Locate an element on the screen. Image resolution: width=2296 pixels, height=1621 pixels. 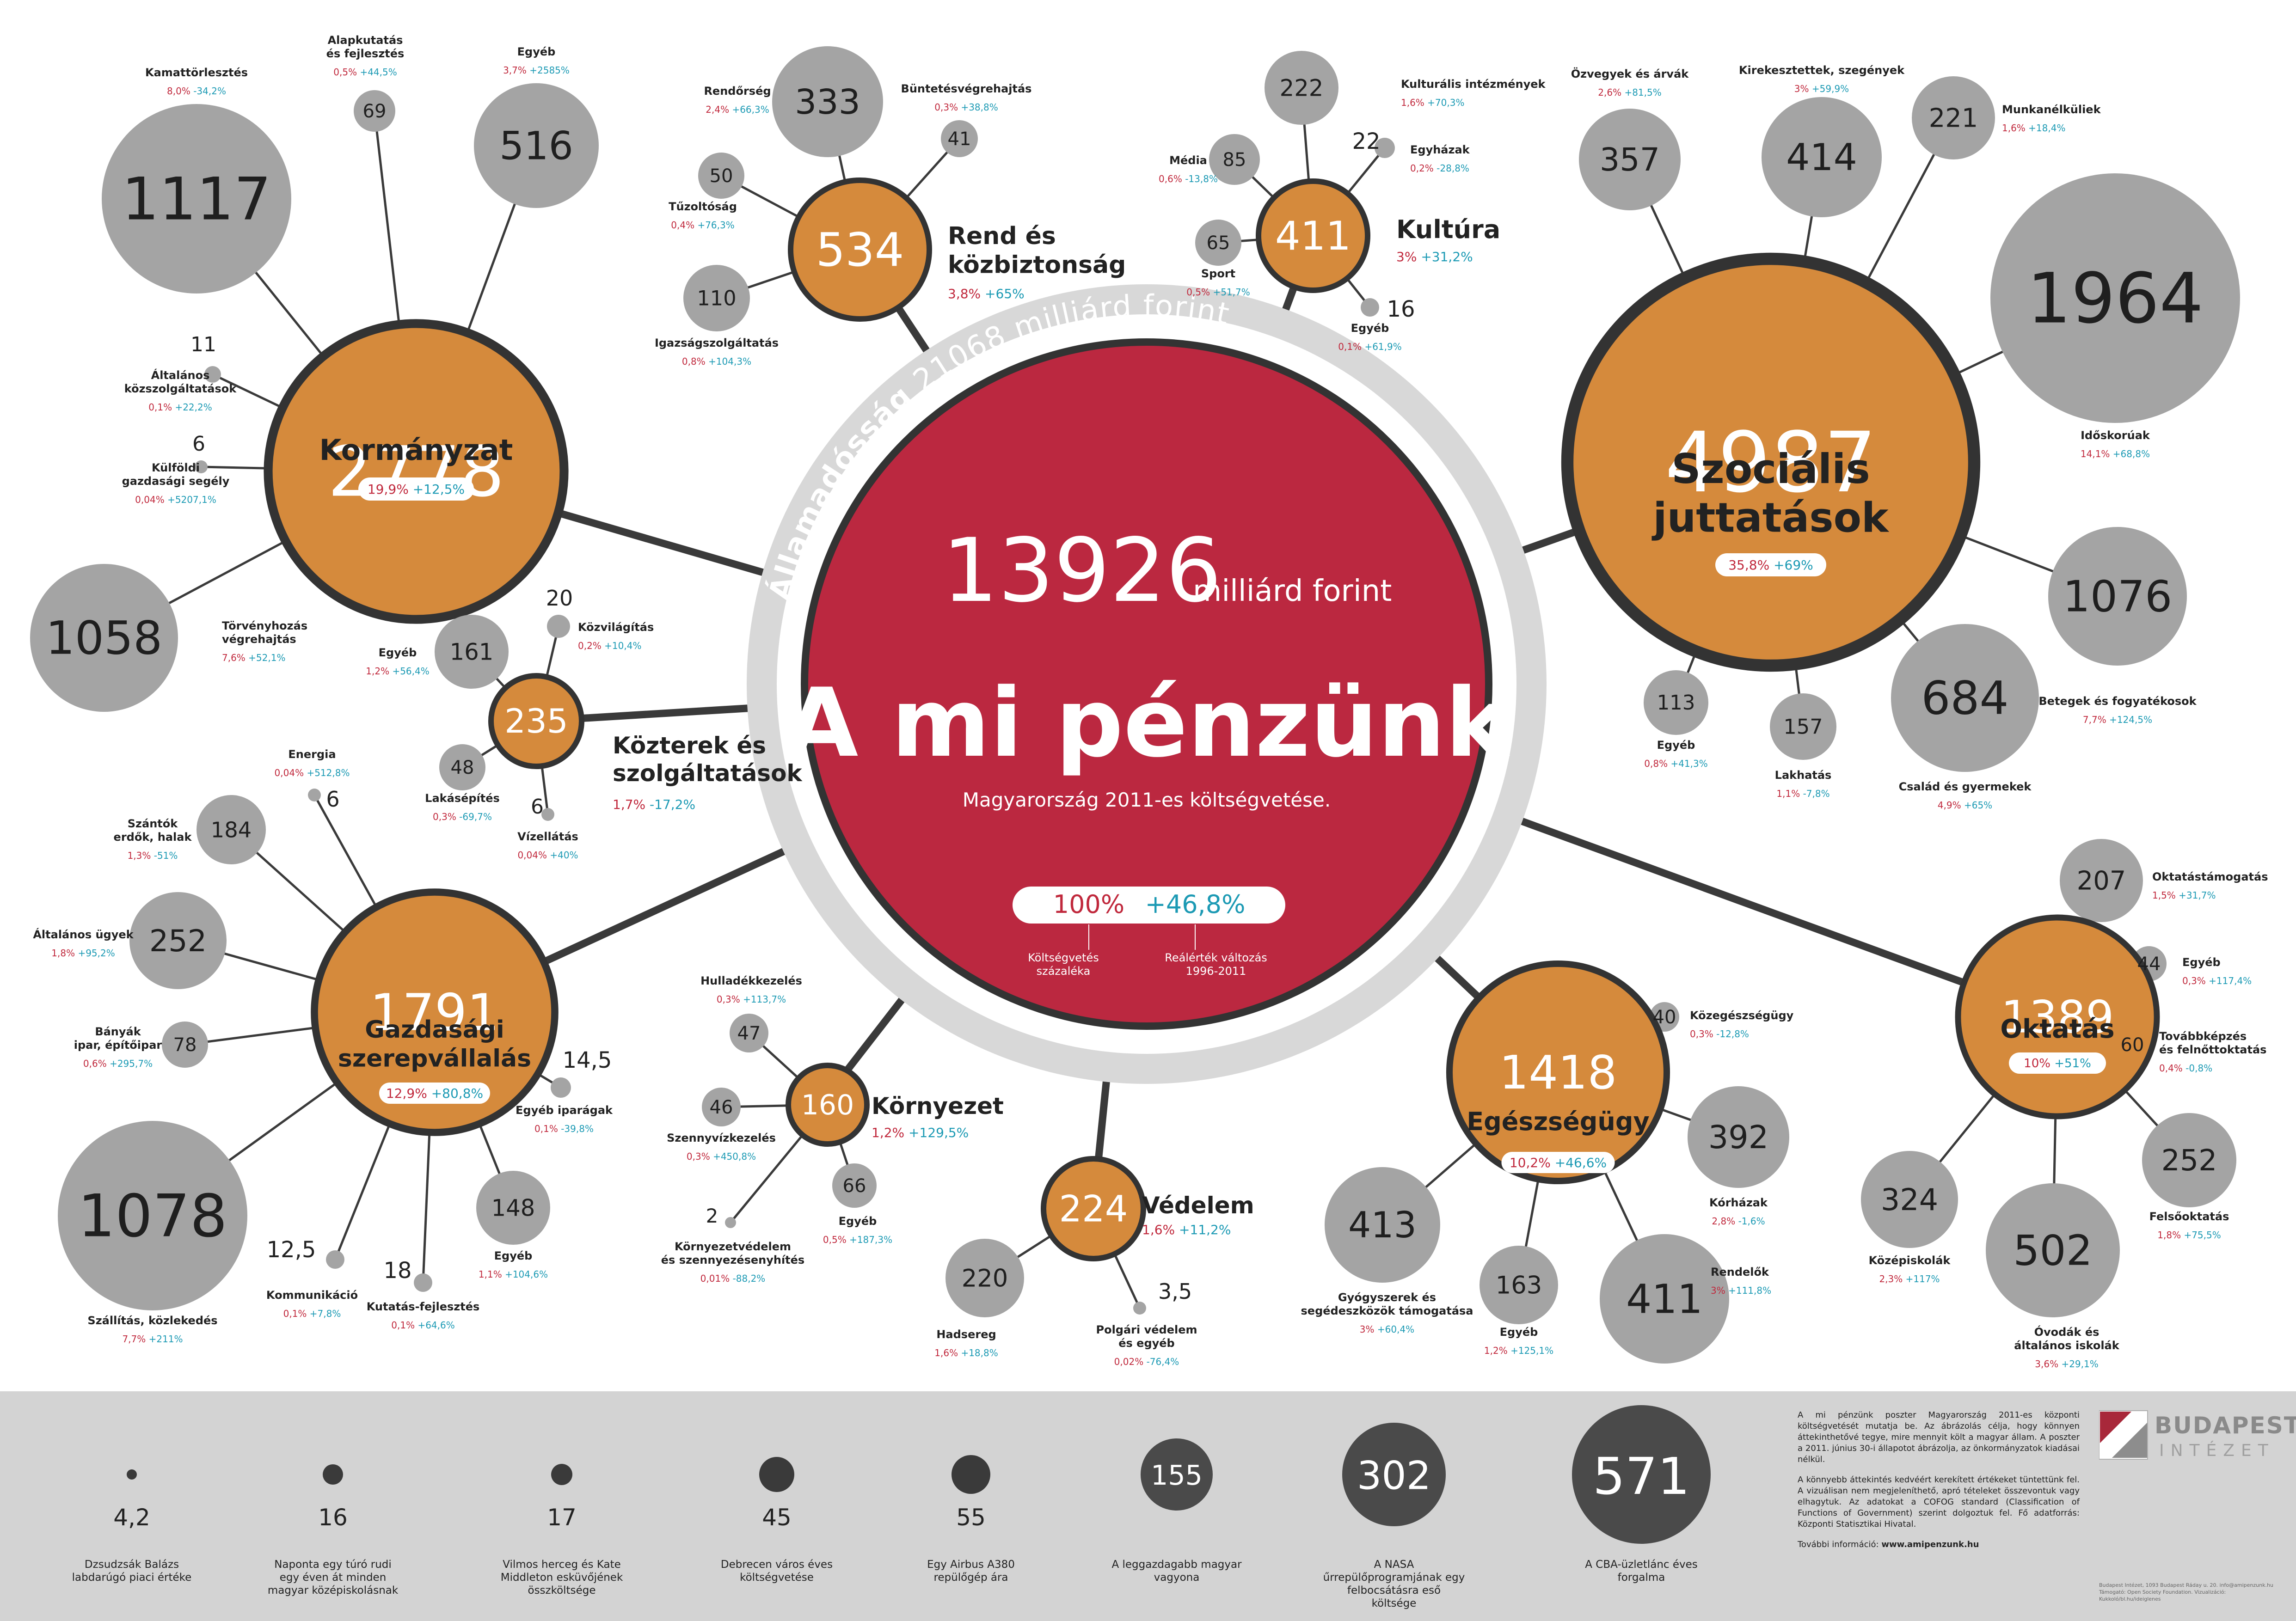
gazdasagi-badge-text: 12,9% +80,8% is located at coordinates (435, 1093).